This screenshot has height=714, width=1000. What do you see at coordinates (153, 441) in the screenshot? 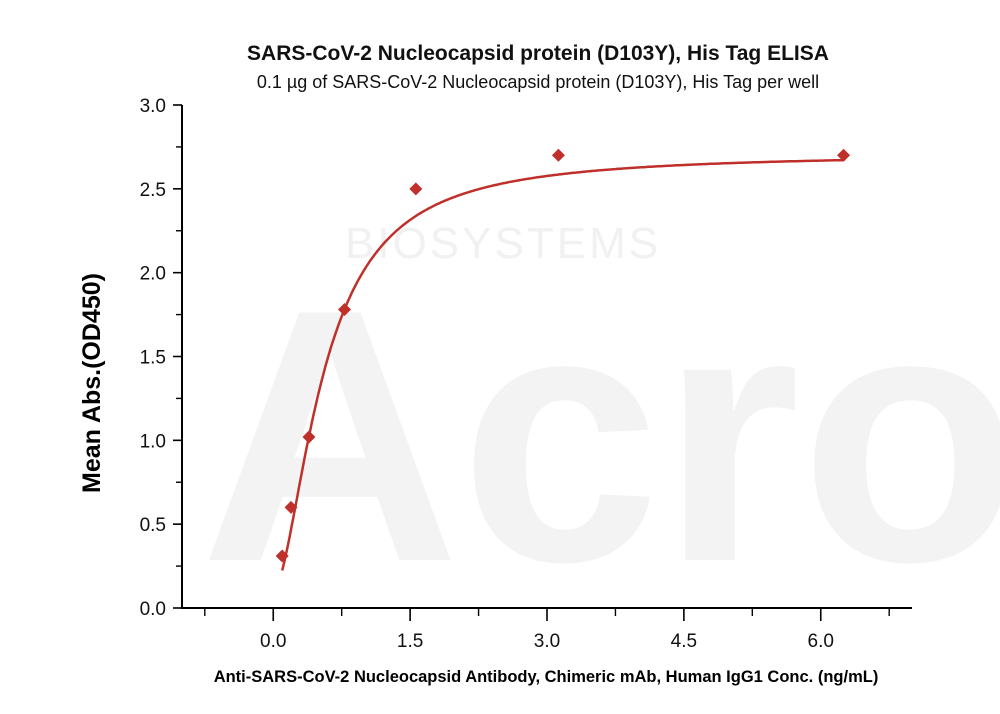
I see `y-tick-label: 1.0` at bounding box center [153, 441].